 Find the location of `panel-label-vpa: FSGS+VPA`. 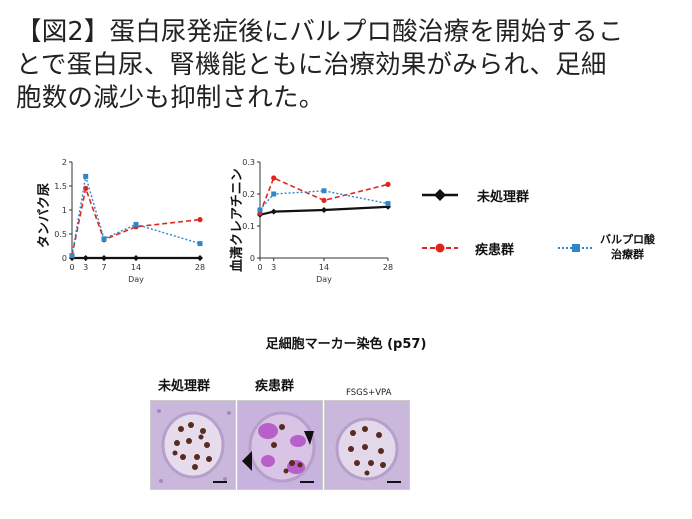

panel-label-vpa: FSGS+VPA is located at coordinates (369, 393).